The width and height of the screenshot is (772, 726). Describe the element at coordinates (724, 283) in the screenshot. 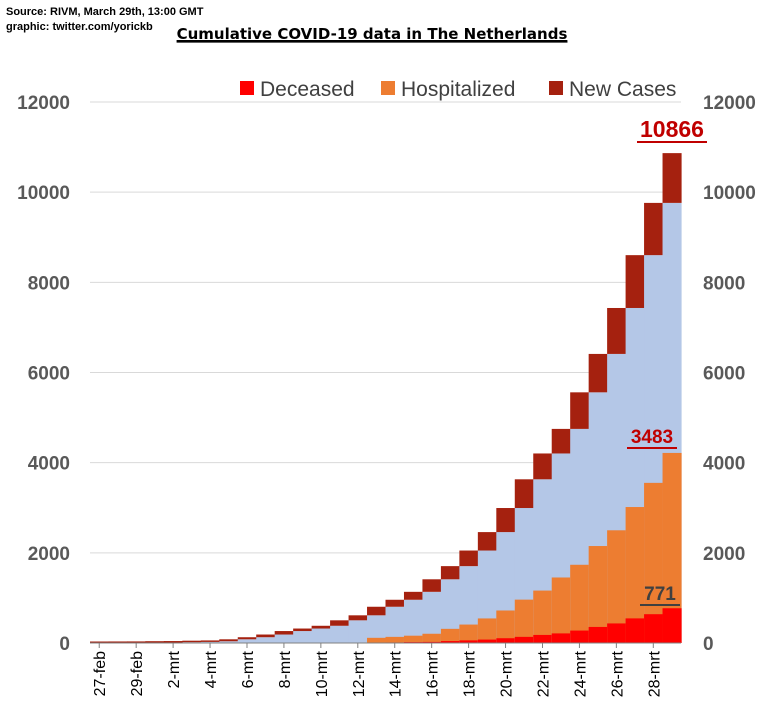

I see `y-tick-label-right: 8000` at that location.